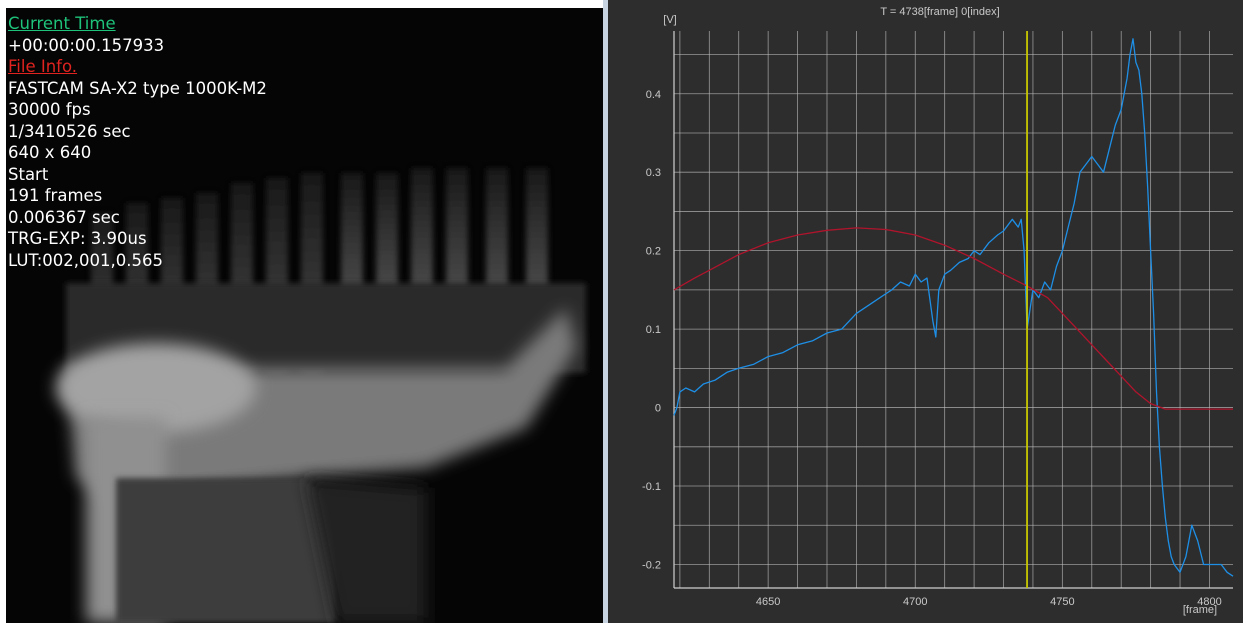 The height and width of the screenshot is (623, 1243). I want to click on y-tick-label: 0, so click(658, 409).